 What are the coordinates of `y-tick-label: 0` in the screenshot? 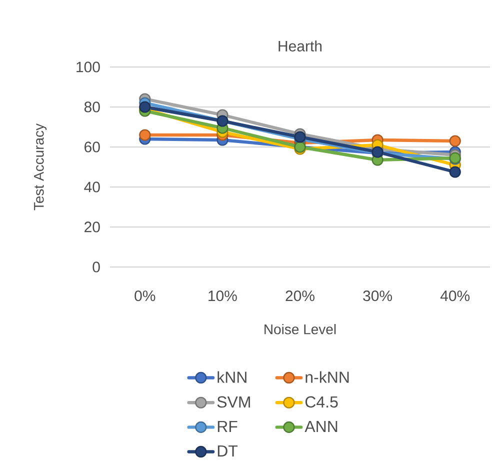 It's located at (96, 267).